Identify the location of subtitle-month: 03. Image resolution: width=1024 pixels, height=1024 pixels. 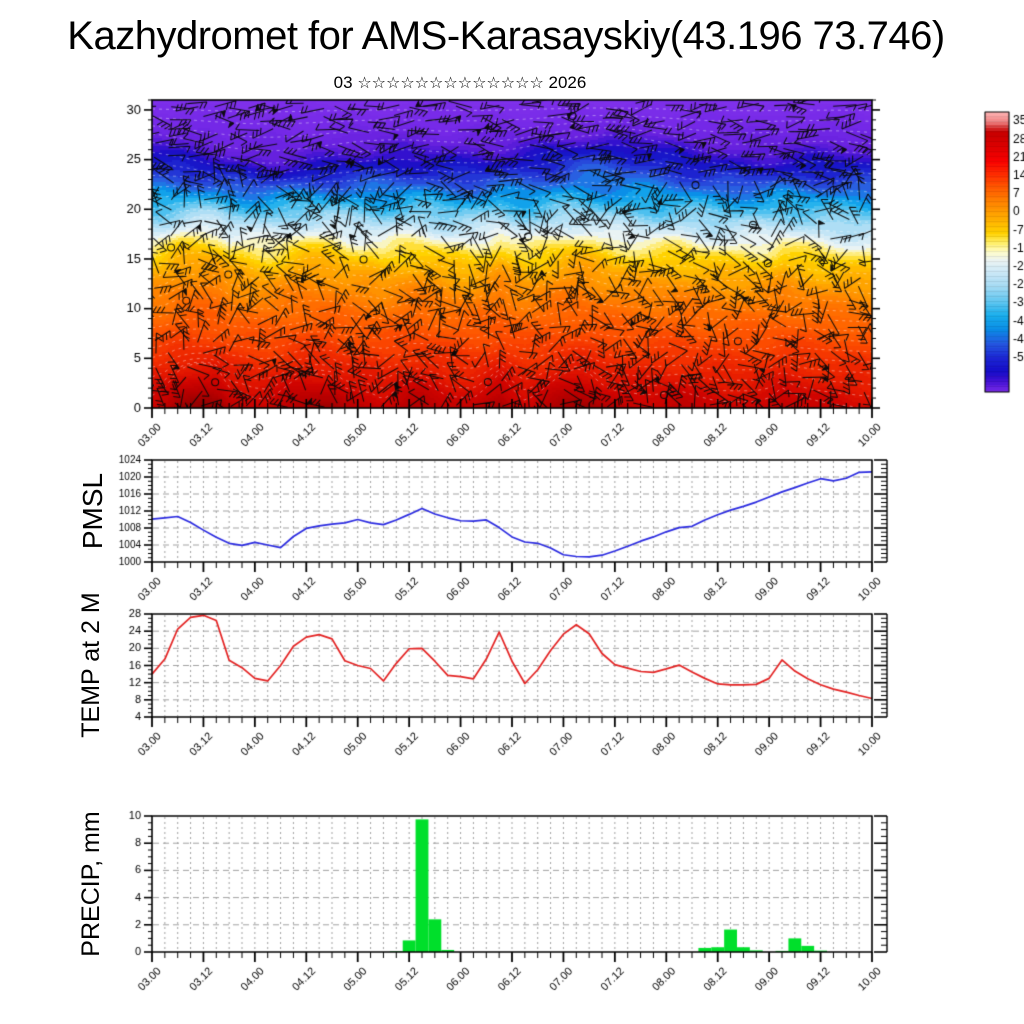
(343, 82).